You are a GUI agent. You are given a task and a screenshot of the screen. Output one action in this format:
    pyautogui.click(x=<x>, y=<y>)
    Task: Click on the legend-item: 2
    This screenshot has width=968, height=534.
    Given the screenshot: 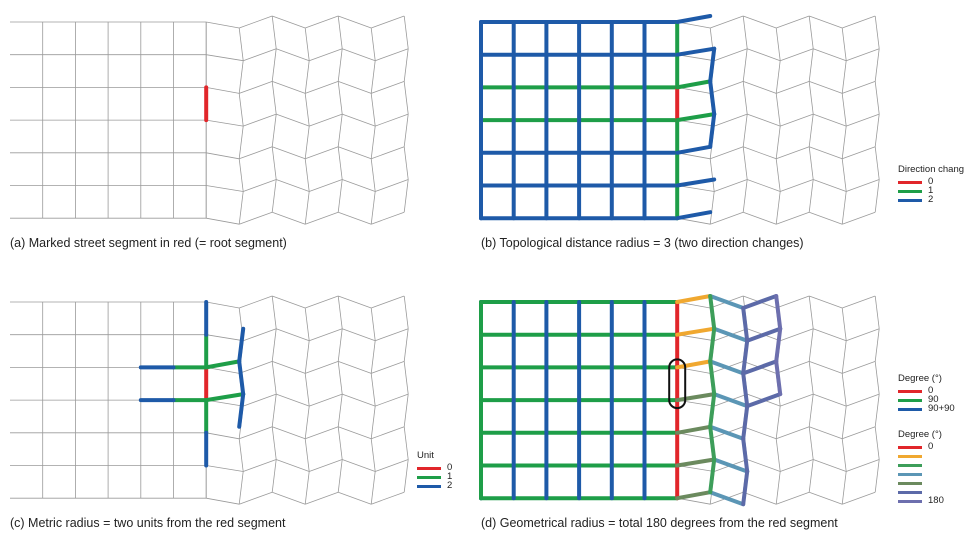 What is the action you would take?
    pyautogui.click(x=931, y=200)
    